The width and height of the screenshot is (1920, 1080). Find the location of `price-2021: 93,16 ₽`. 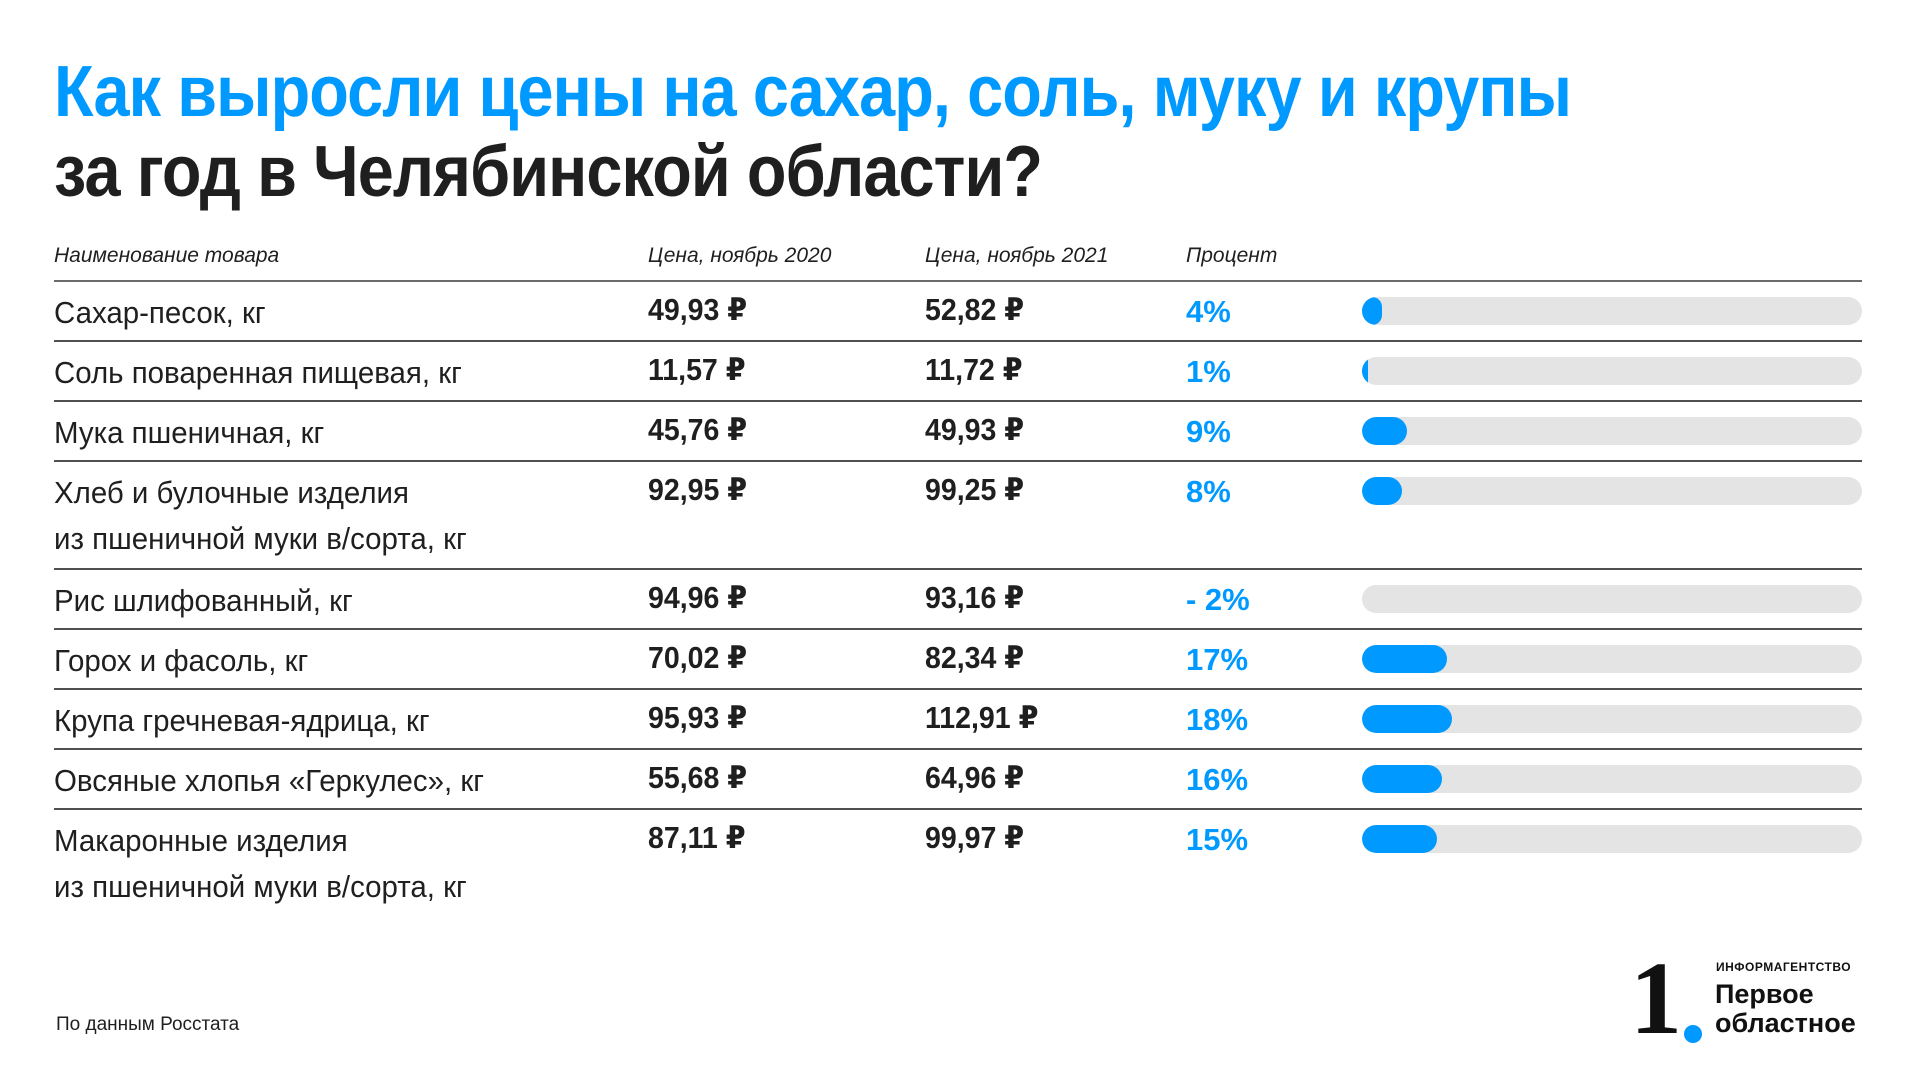

price-2021: 93,16 ₽ is located at coordinates (975, 597).